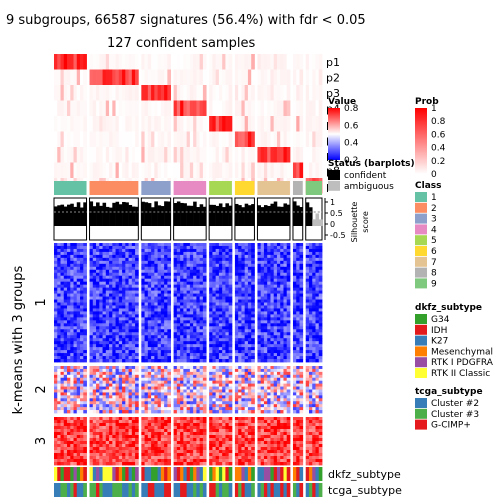  I want to click on silhouette-bar, so click(259, 215).